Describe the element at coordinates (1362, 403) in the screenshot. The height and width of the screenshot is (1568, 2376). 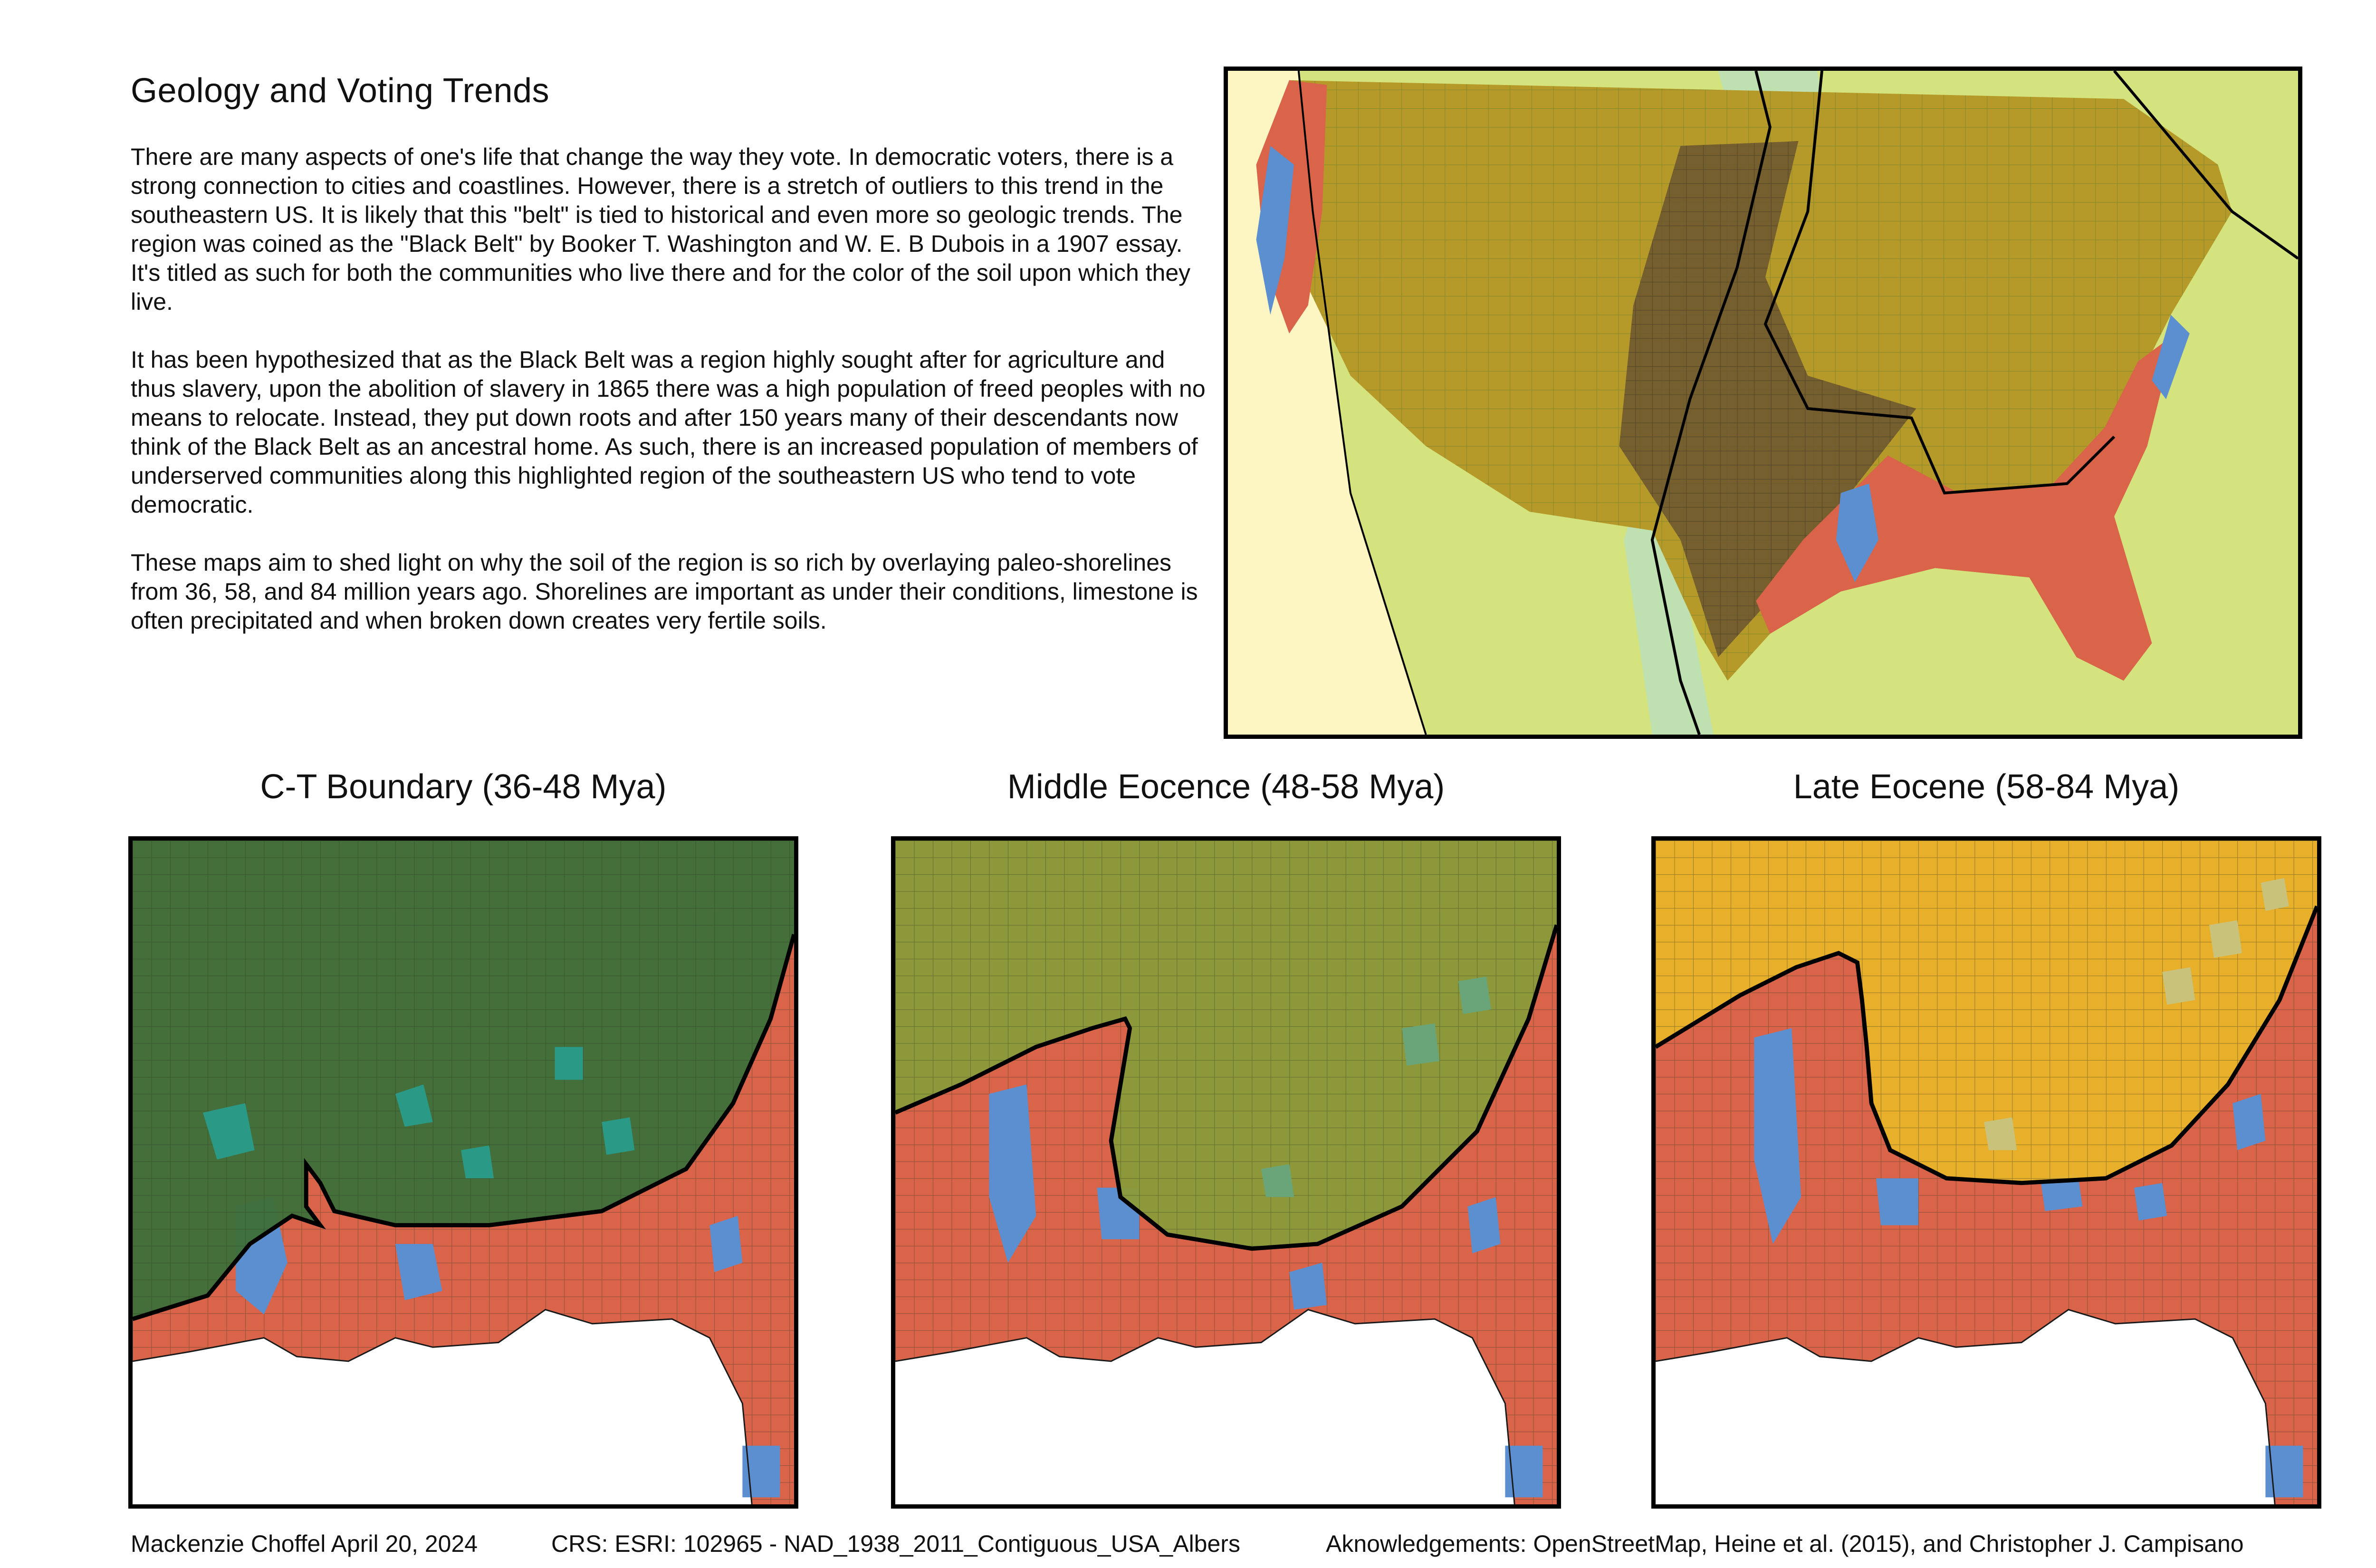
I see `plate-boundary` at that location.